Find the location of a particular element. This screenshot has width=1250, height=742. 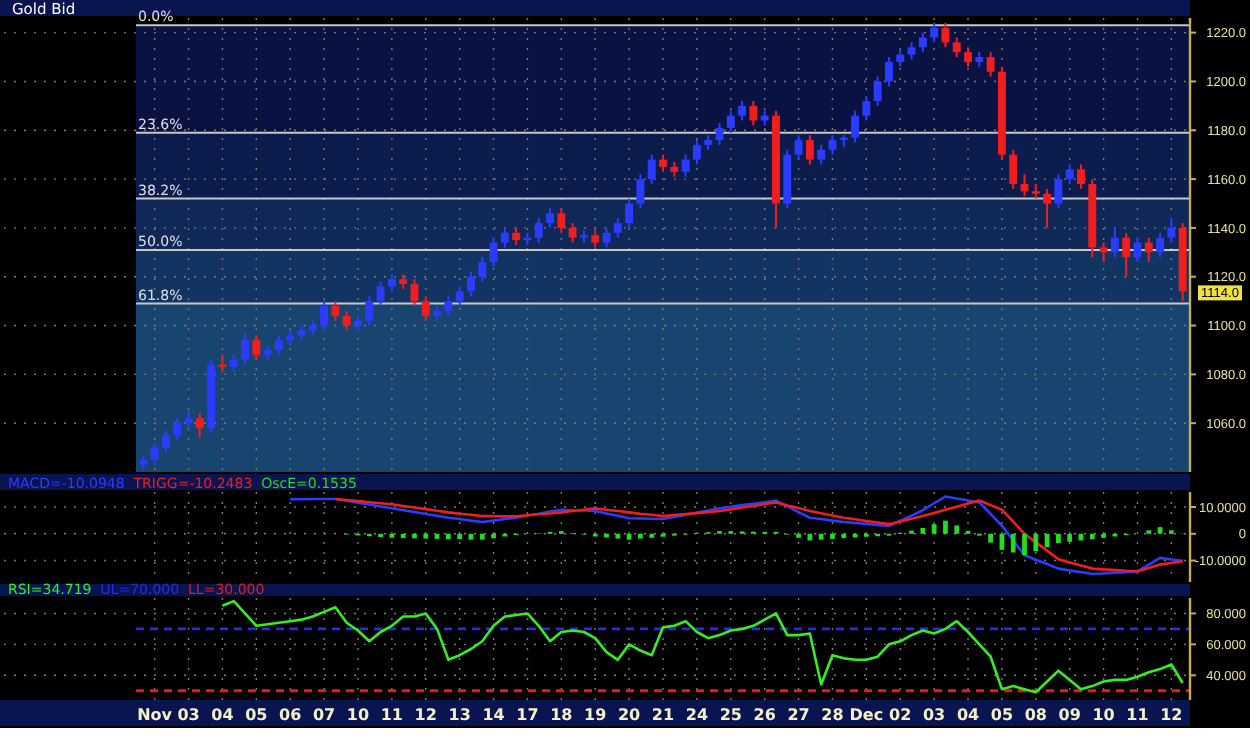

x-tick-label: 25 is located at coordinates (731, 715).